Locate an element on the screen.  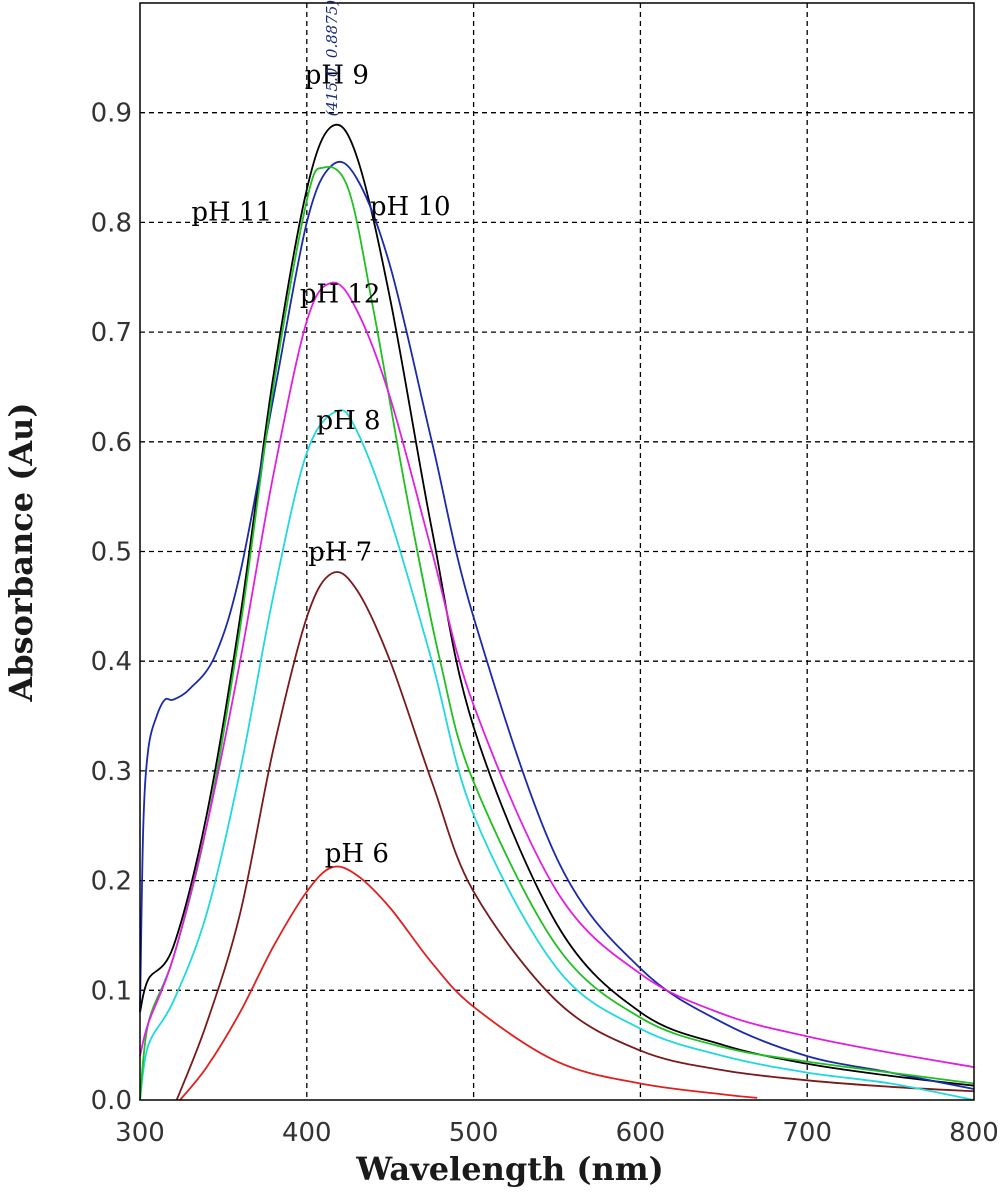
series-label-ph-6: pH 6 is located at coordinates (357, 854).